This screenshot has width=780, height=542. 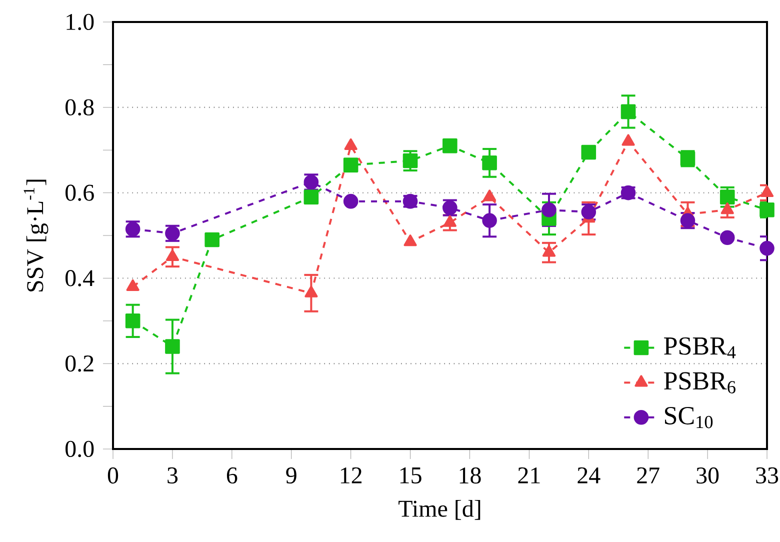 I want to click on x-tick-label: 18, so click(x=470, y=475).